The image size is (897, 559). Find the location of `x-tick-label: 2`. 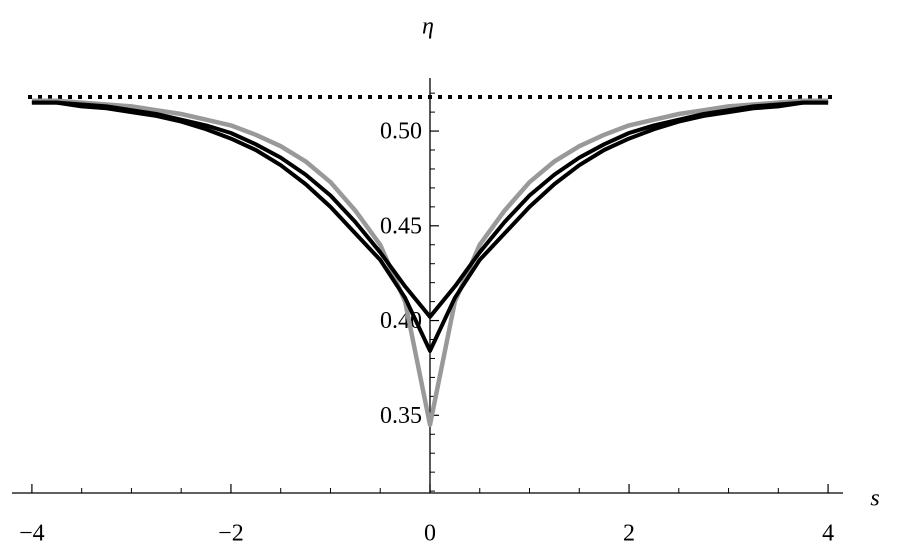

x-tick-label: 2 is located at coordinates (629, 534).